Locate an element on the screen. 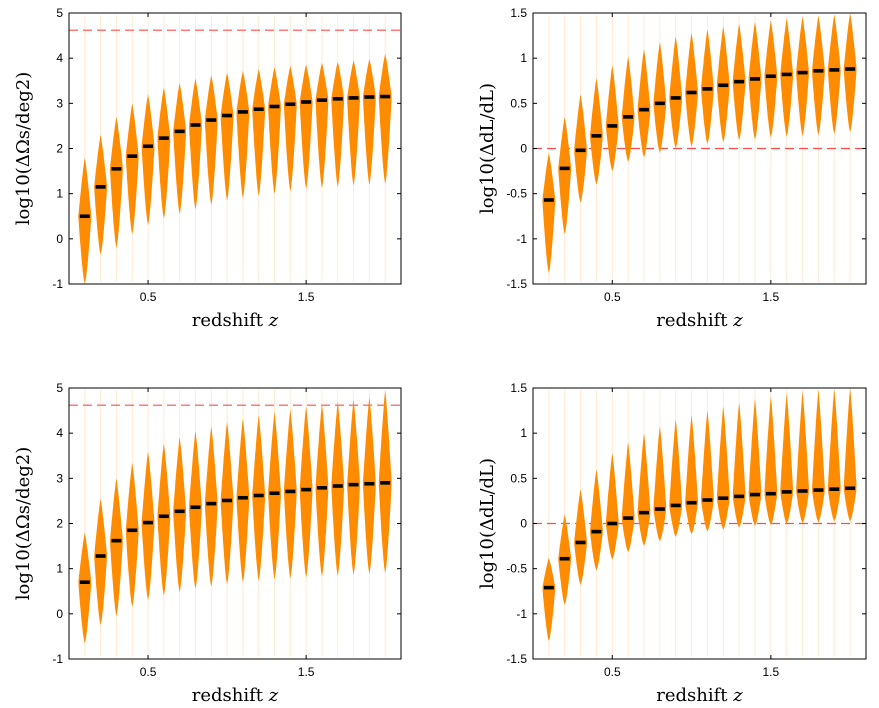 The width and height of the screenshot is (879, 708). violin-z-1.3 is located at coordinates (739, 465).